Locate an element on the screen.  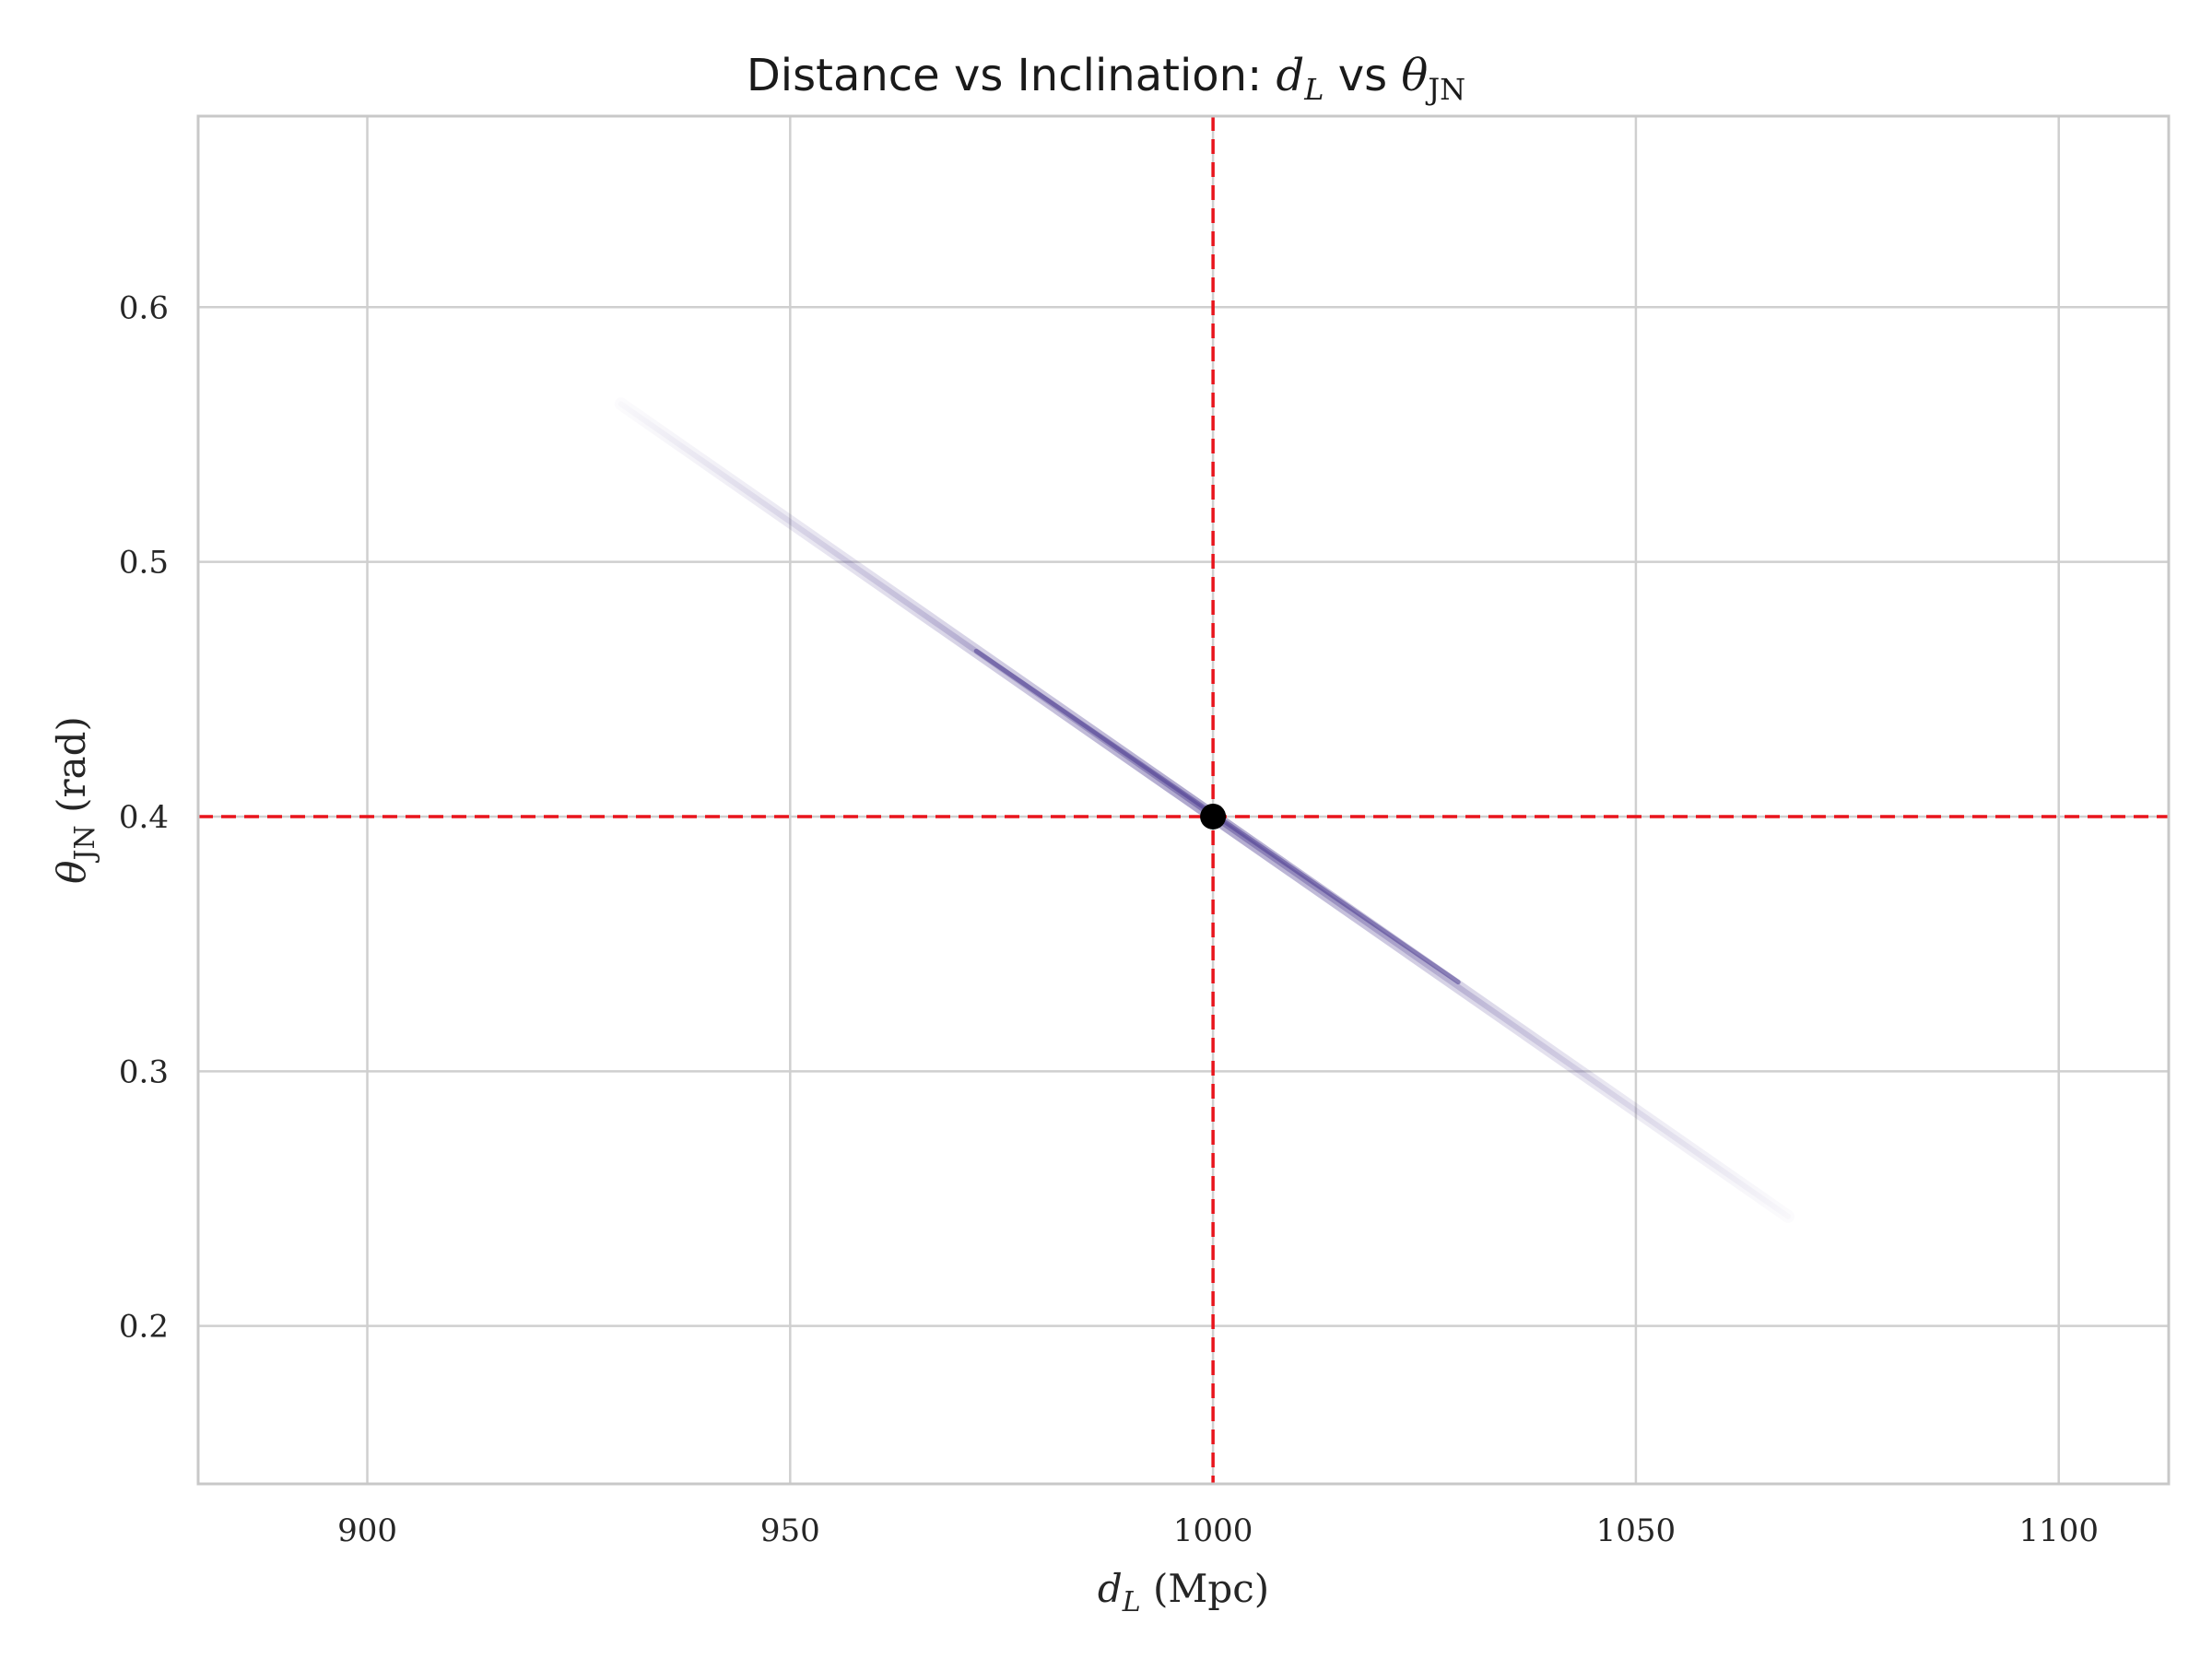
title-mid: vs is located at coordinates (1362, 75).